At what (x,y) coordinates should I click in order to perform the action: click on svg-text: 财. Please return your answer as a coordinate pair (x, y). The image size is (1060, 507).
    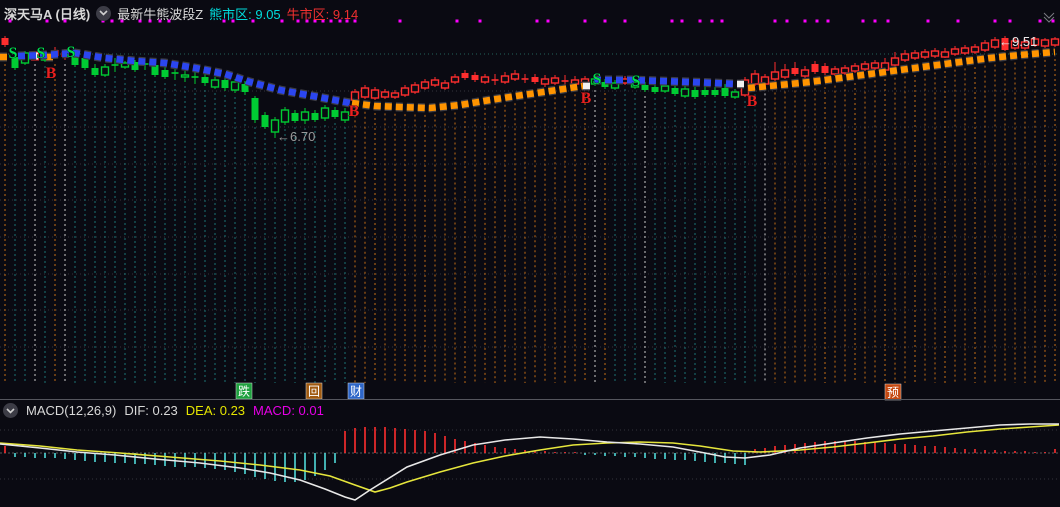
    Looking at the image, I should click on (356, 392).